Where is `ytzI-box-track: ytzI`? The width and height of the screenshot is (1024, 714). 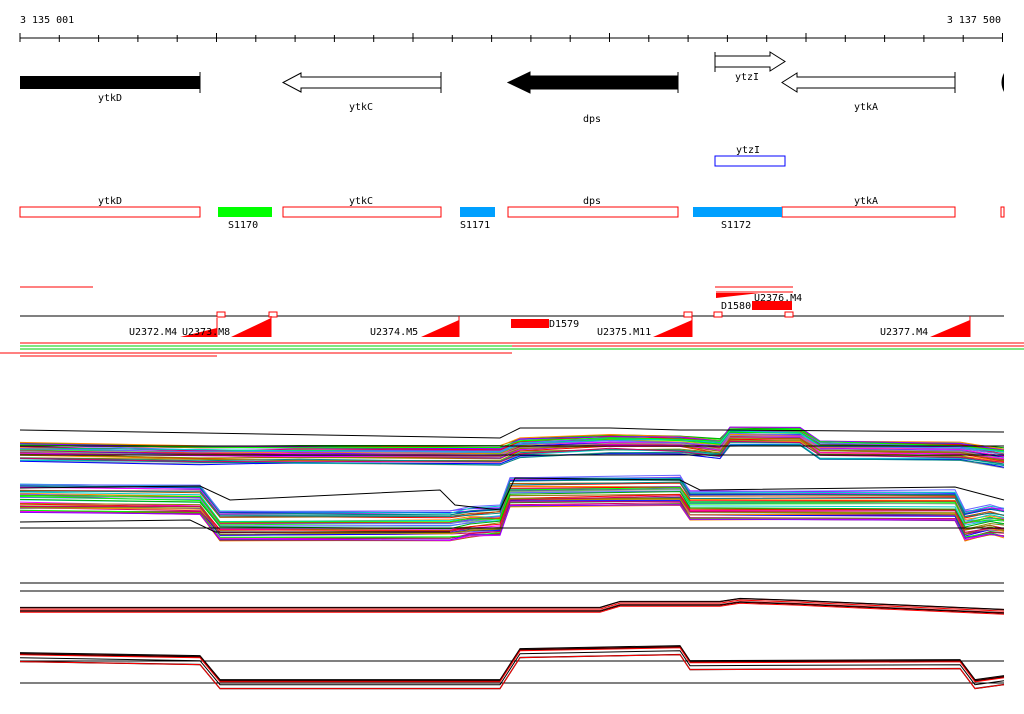 ytzI-box-track: ytzI is located at coordinates (750, 156).